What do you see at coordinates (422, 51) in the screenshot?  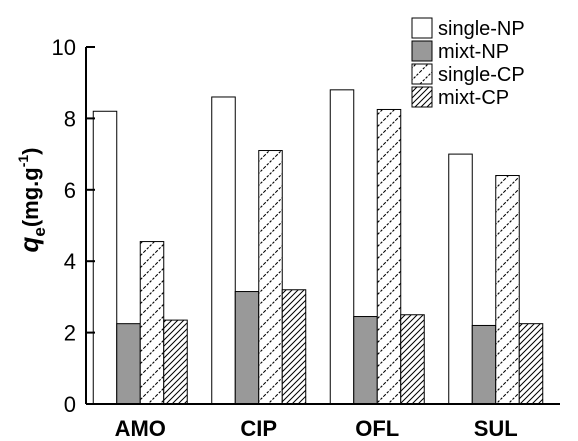 I see `legend-swatch-mixt-np` at bounding box center [422, 51].